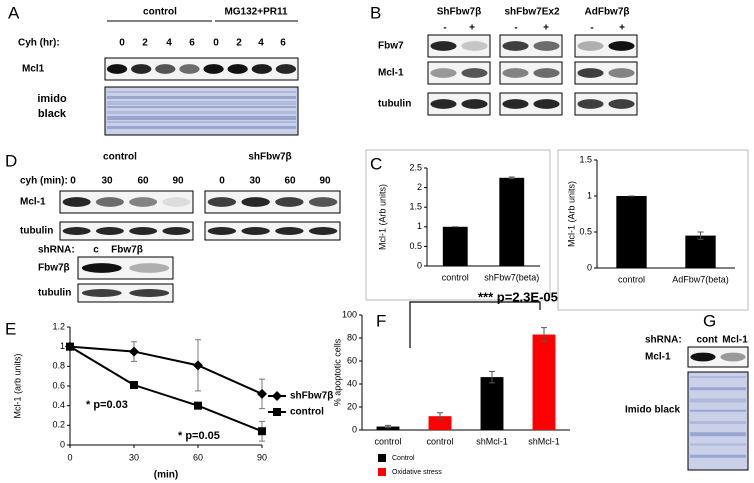 Image resolution: width=754 pixels, height=483 pixels. Describe the element at coordinates (58, 326) in the screenshot. I see `y-tick-label: 1.2` at that location.